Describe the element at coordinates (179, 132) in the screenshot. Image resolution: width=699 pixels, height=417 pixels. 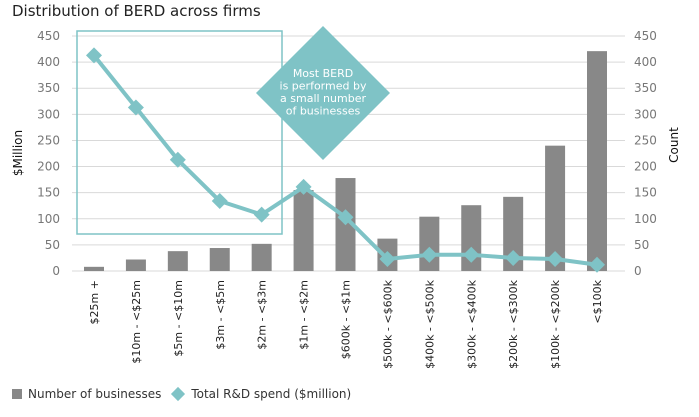
I see `highlight-box` at that location.